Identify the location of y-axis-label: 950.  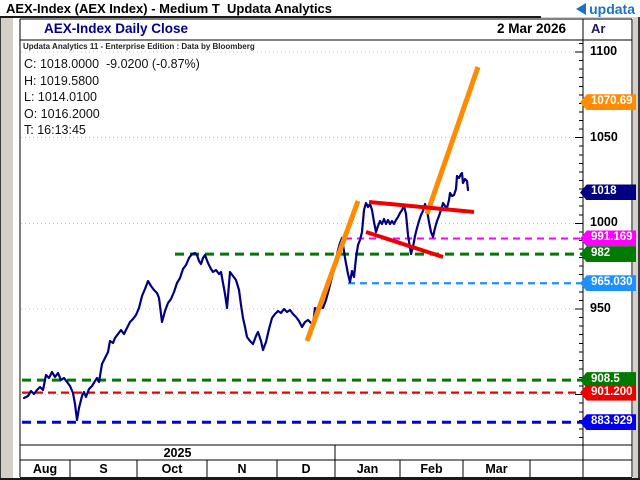
(600, 308).